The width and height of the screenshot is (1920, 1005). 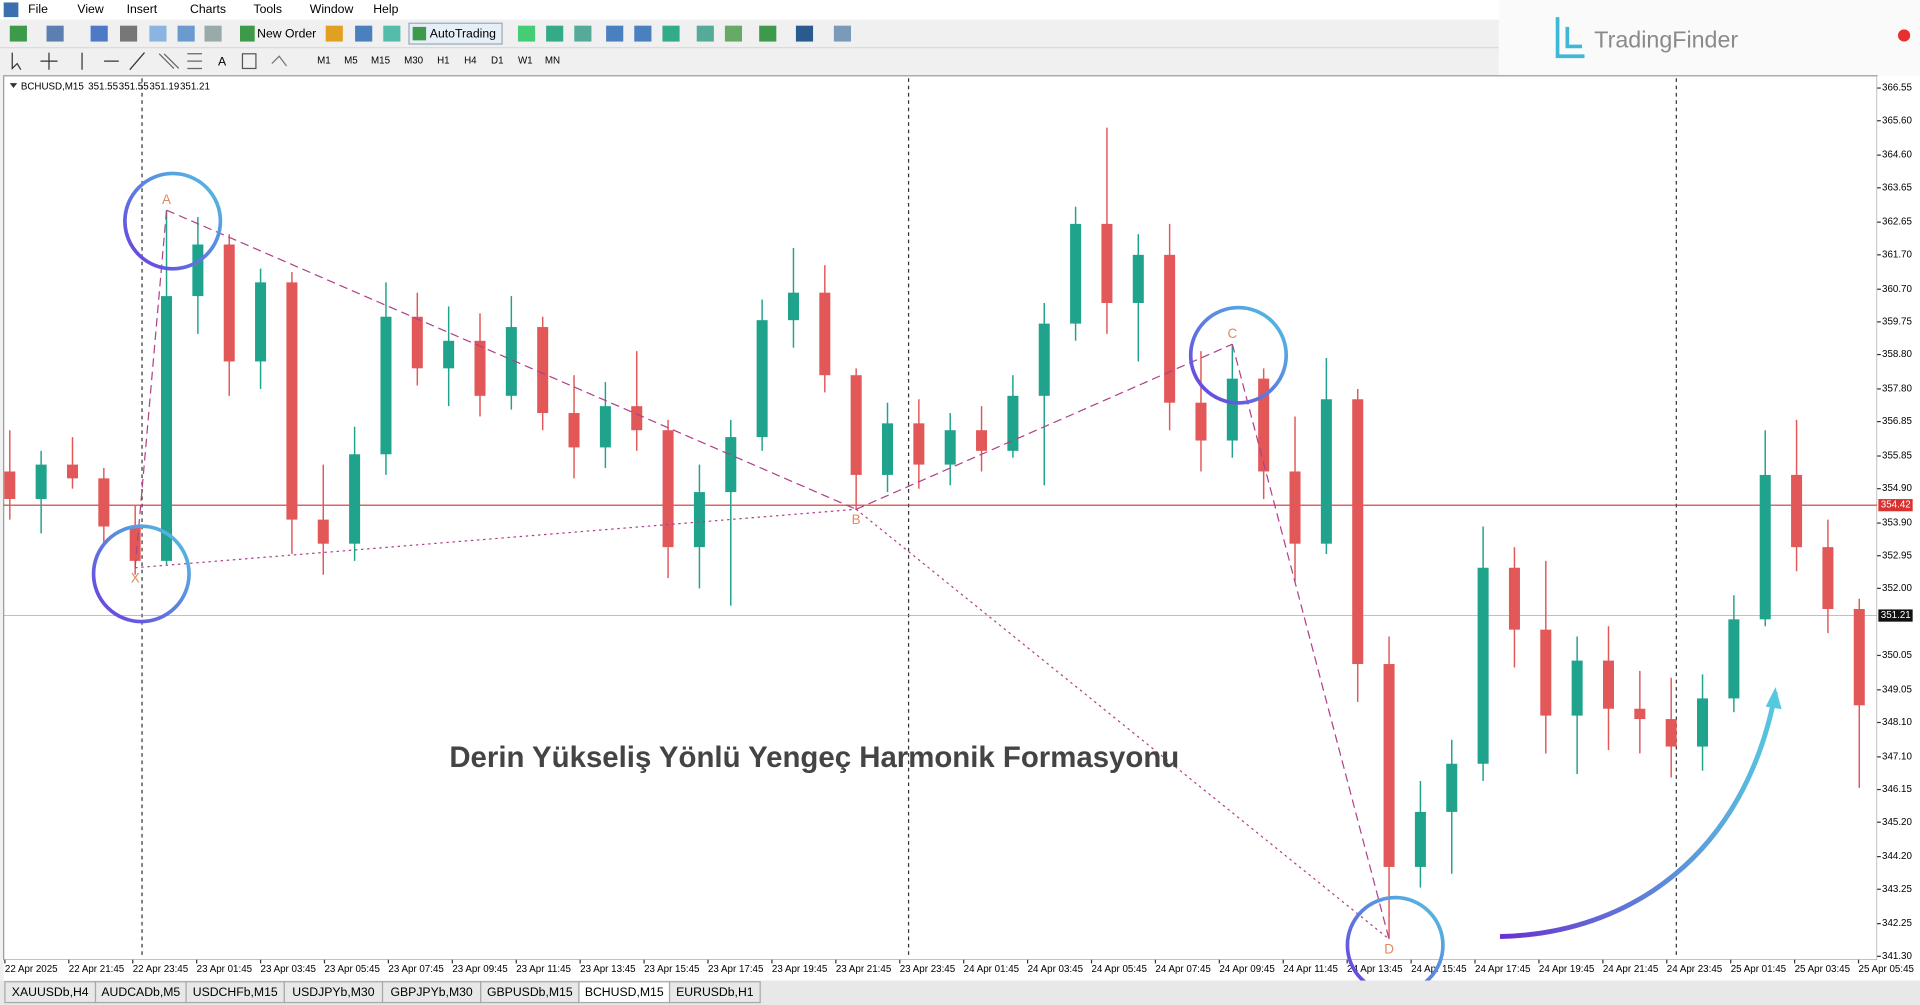 I want to click on timeframe-button: W1, so click(x=525, y=61).